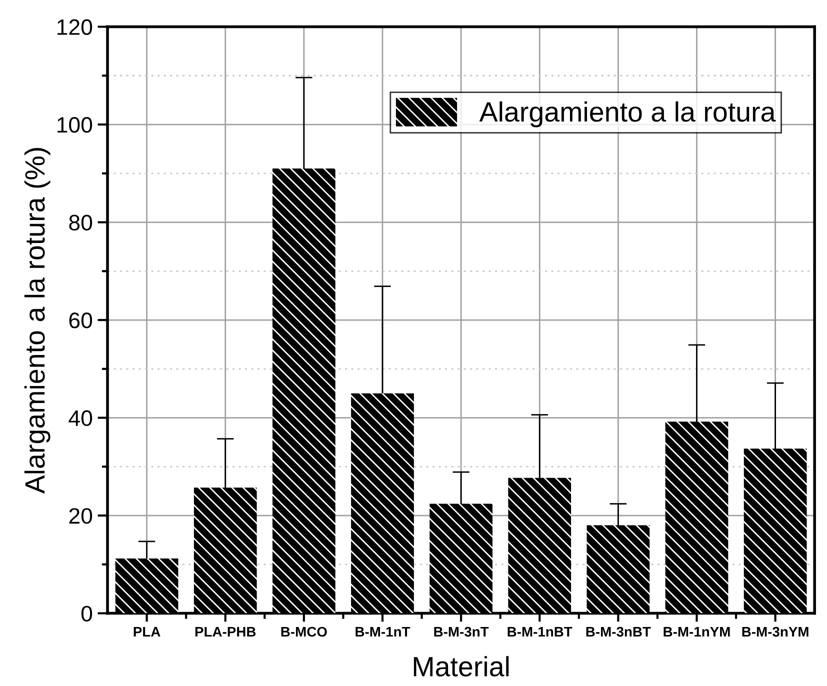 Image resolution: width=827 pixels, height=686 pixels. Describe the element at coordinates (75, 125) in the screenshot. I see `y-tick-label: 100` at that location.